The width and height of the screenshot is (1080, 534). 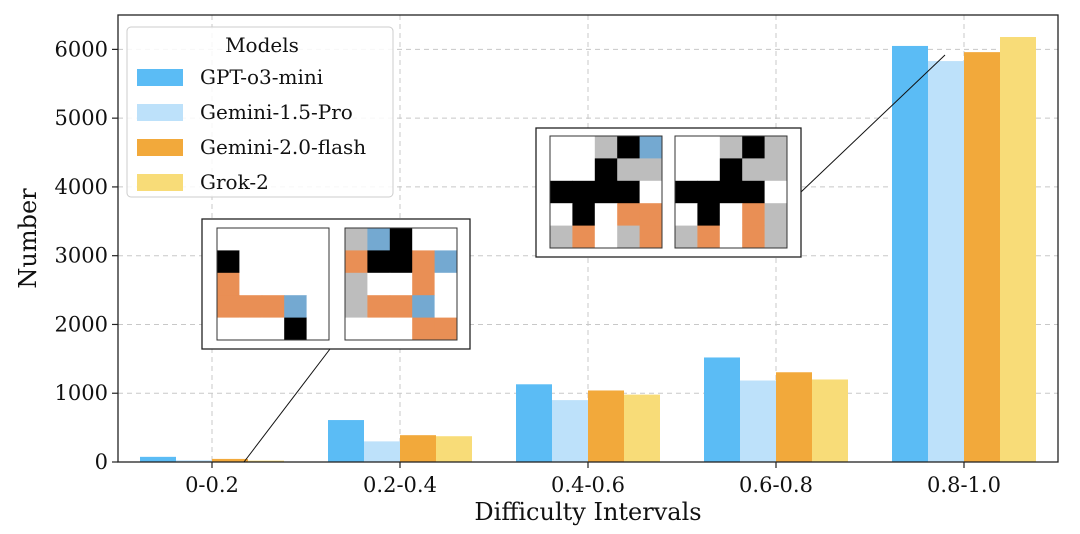 I want to click on y-tick-label: 6000, so click(x=81, y=49).